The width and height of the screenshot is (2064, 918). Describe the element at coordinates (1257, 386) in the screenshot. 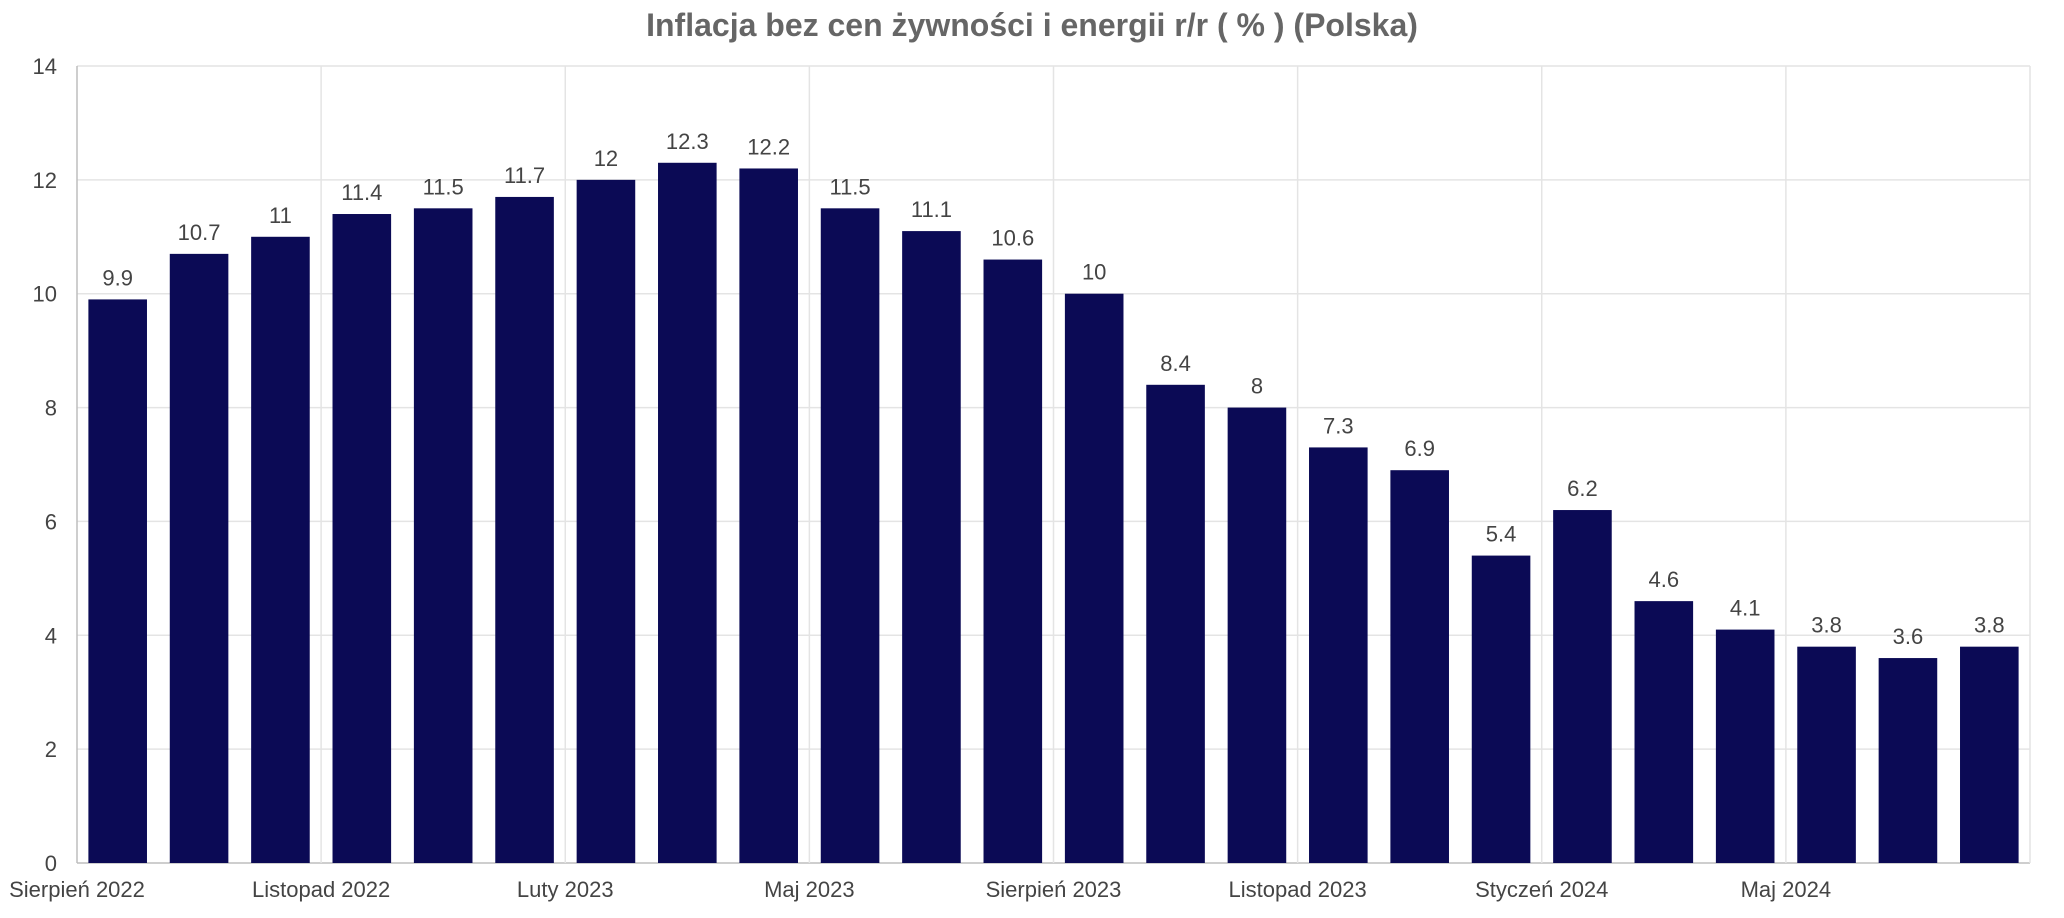

I see `data-label: 8` at that location.